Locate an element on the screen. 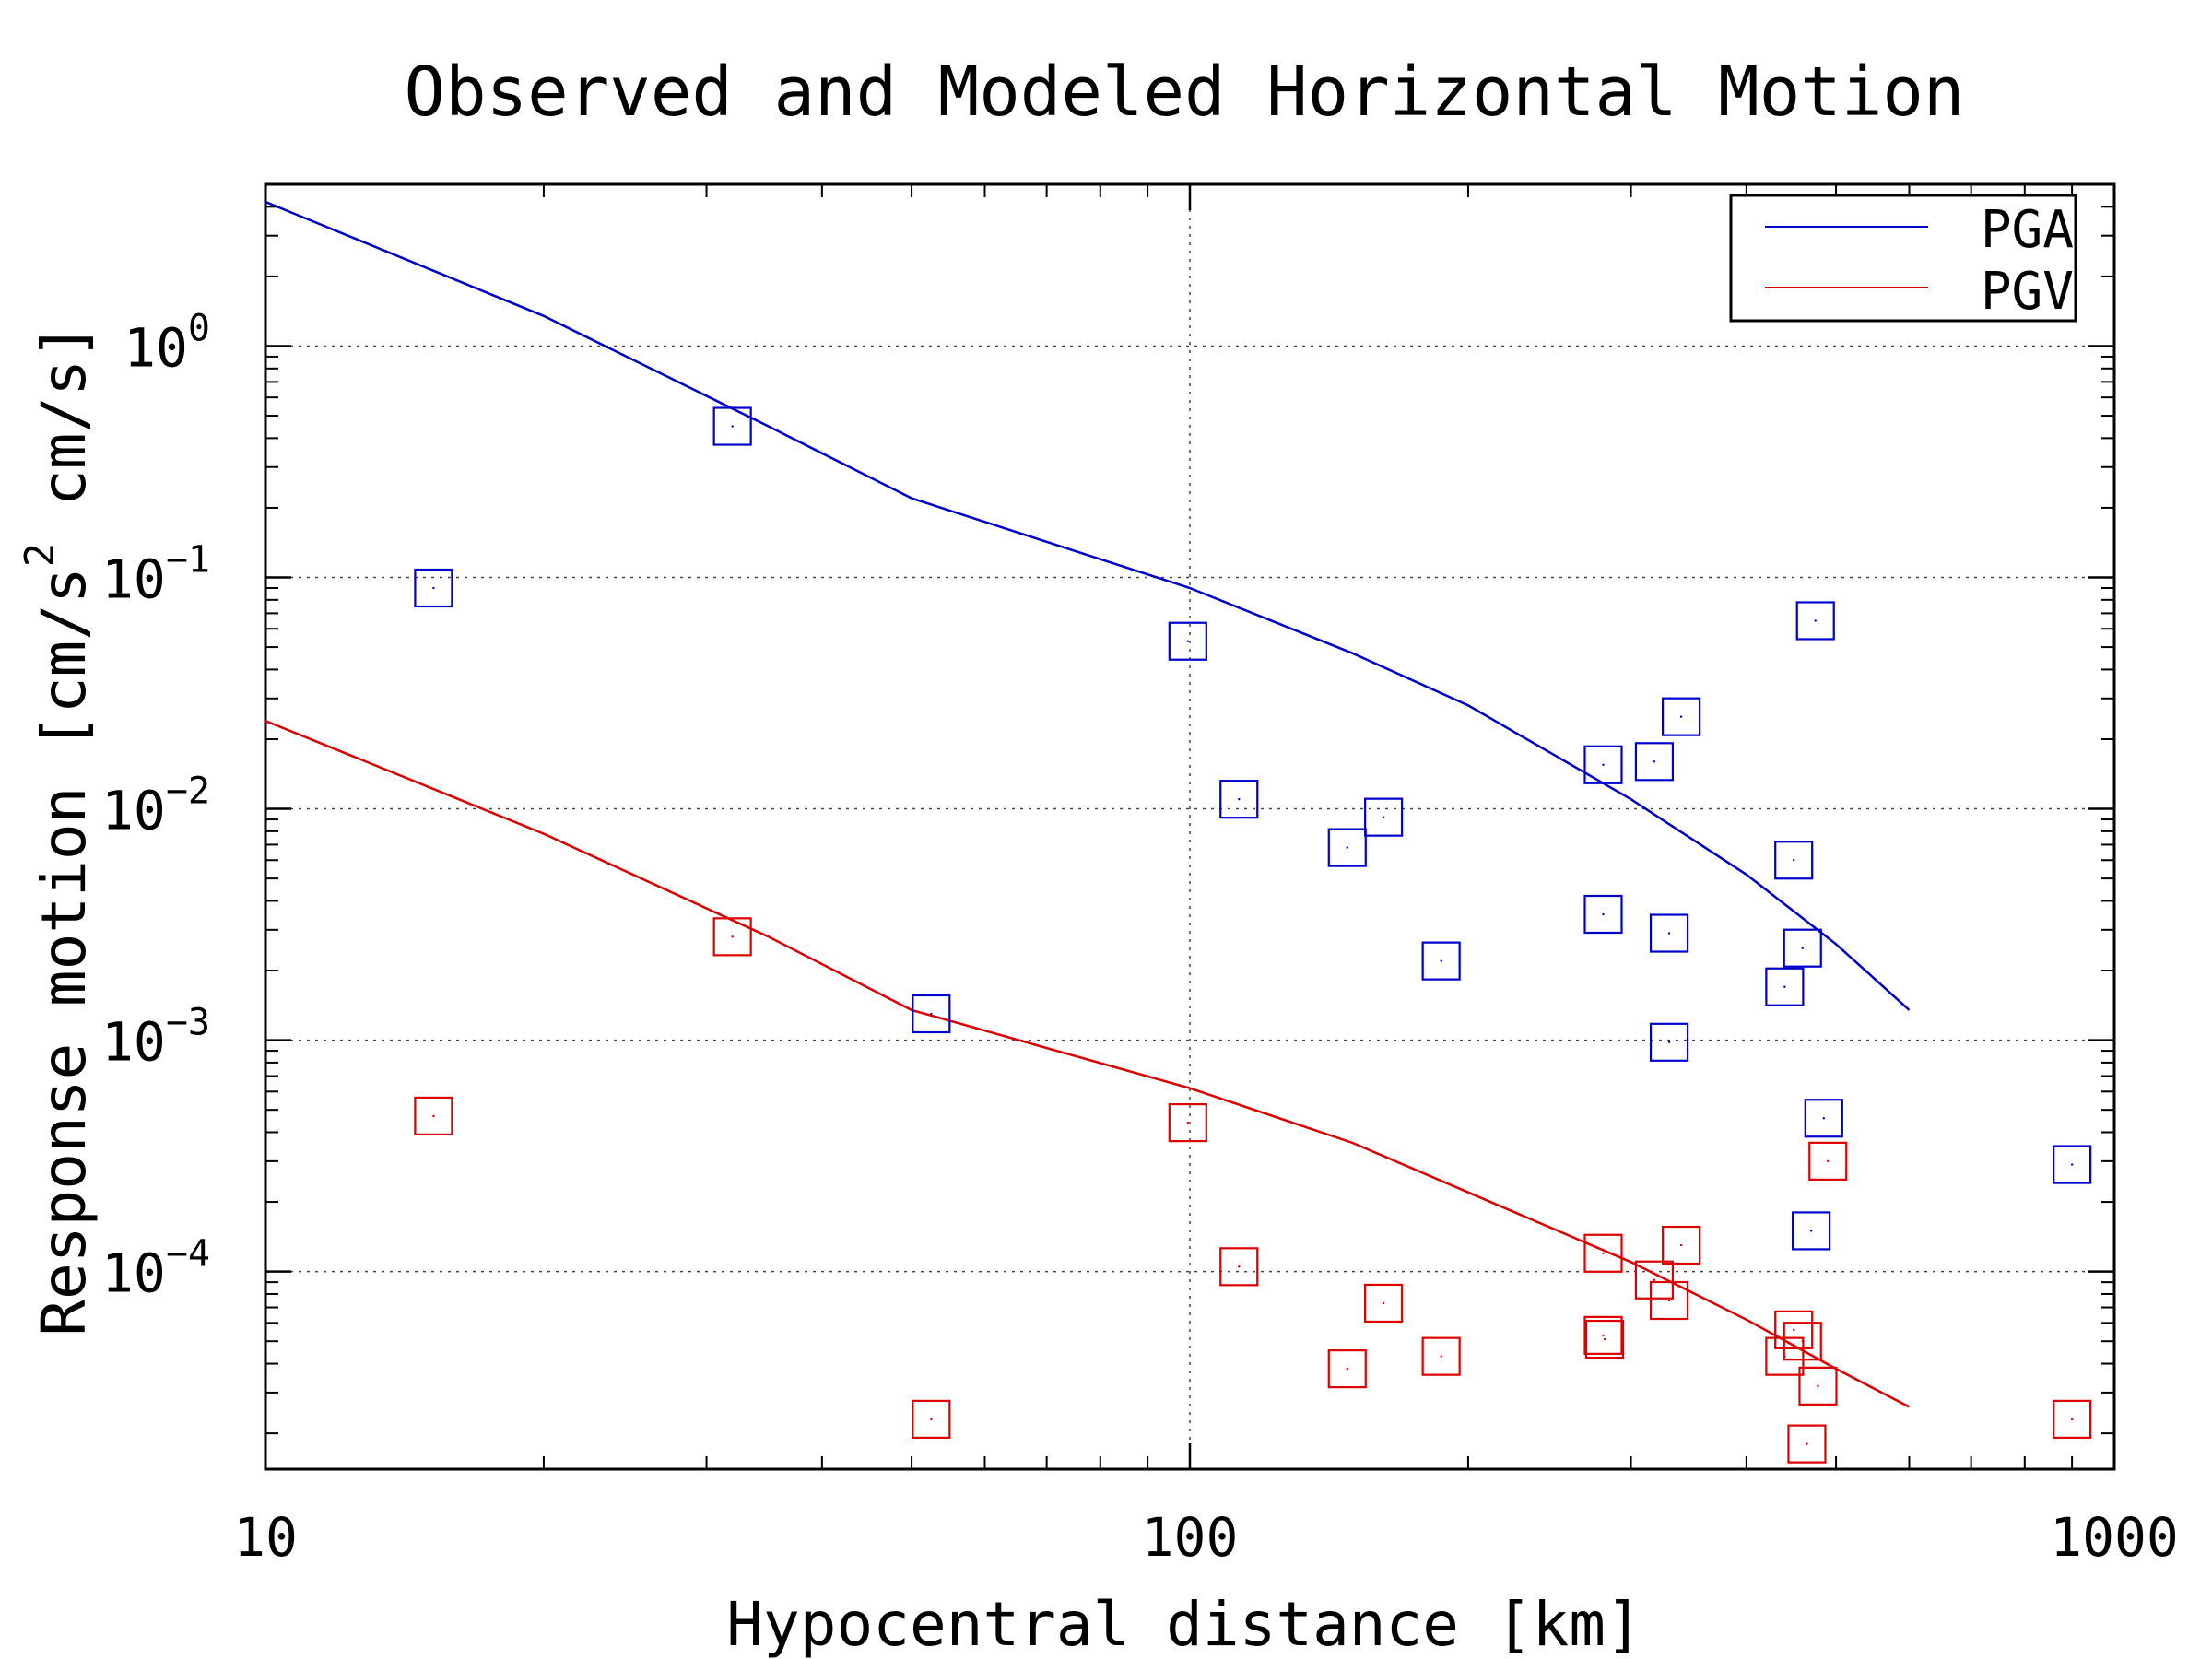  y-tick-label: 10⁰ is located at coordinates (167, 343).